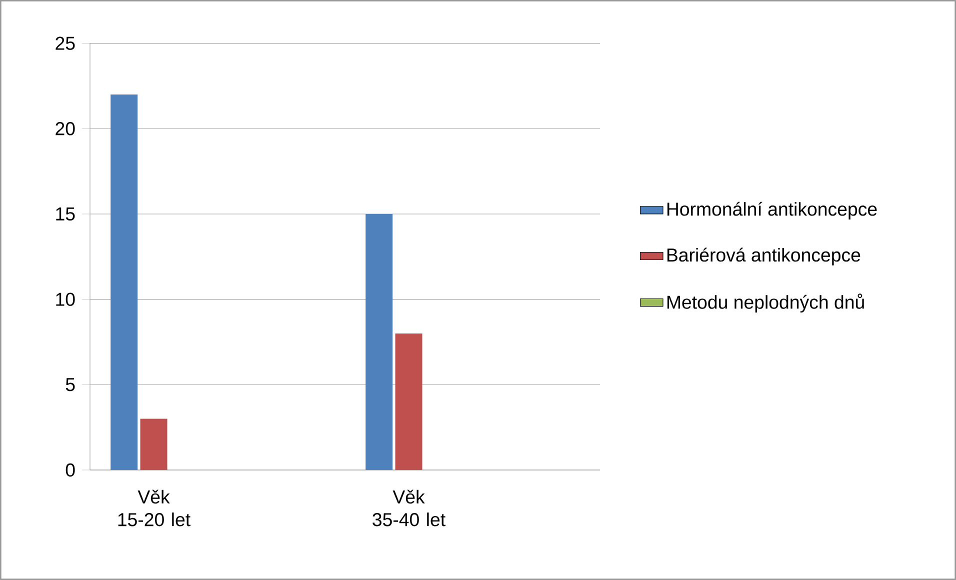 This screenshot has width=956, height=580. Describe the element at coordinates (65, 299) in the screenshot. I see `y-tick-label: 10` at that location.